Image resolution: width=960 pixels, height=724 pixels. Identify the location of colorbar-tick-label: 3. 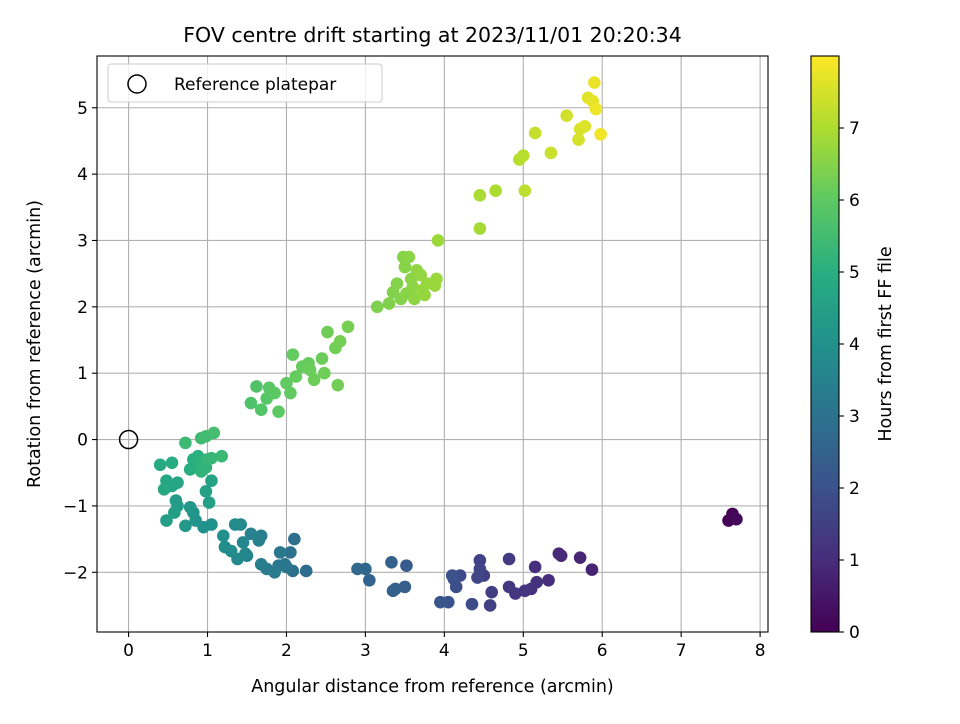
(854, 417).